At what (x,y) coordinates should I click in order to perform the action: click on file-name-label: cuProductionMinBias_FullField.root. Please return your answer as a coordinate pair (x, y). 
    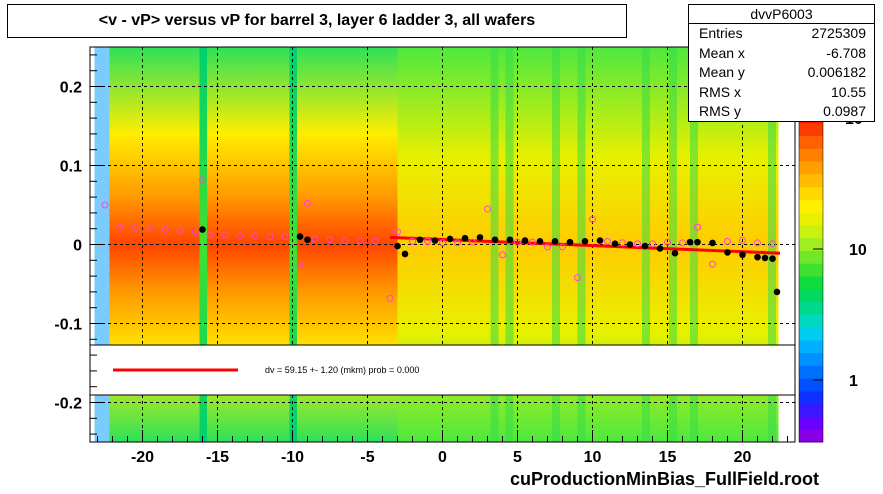
    Looking at the image, I should click on (664, 479).